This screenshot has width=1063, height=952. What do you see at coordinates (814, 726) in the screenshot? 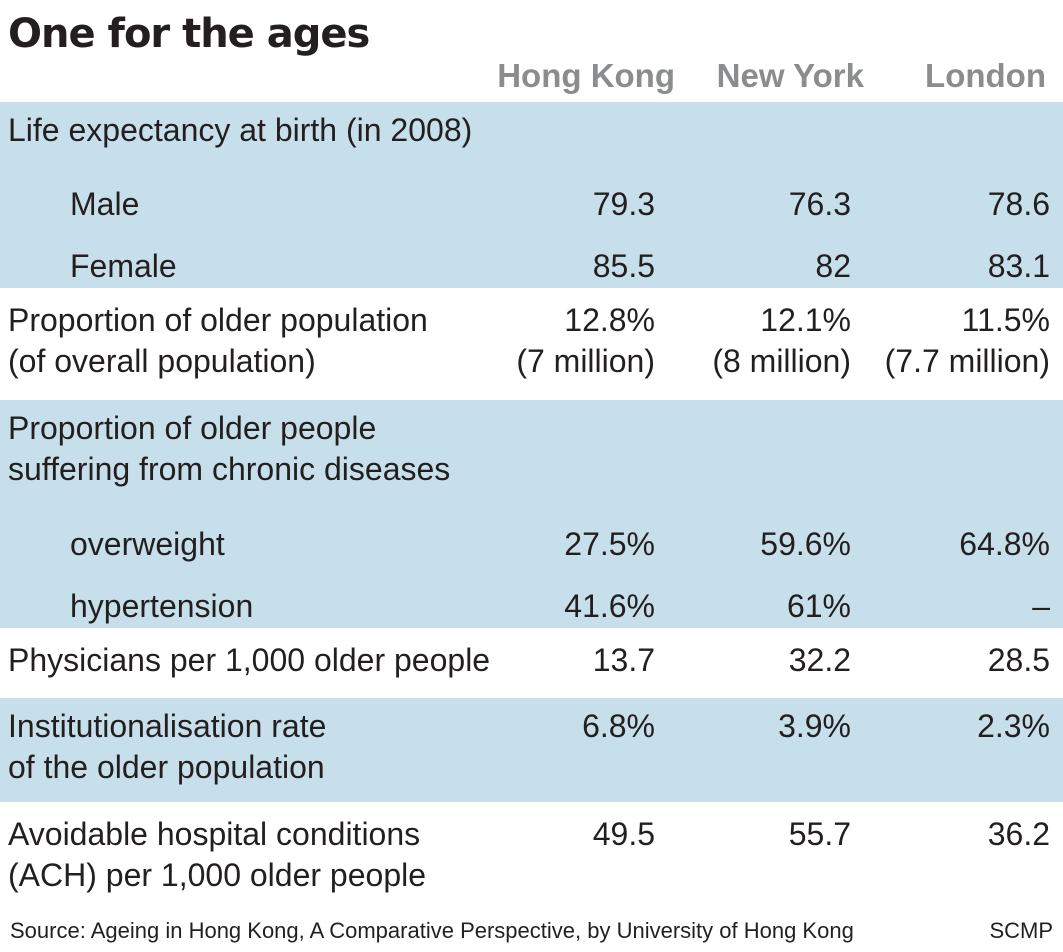
I see `cell-new-york: 3.9%` at bounding box center [814, 726].